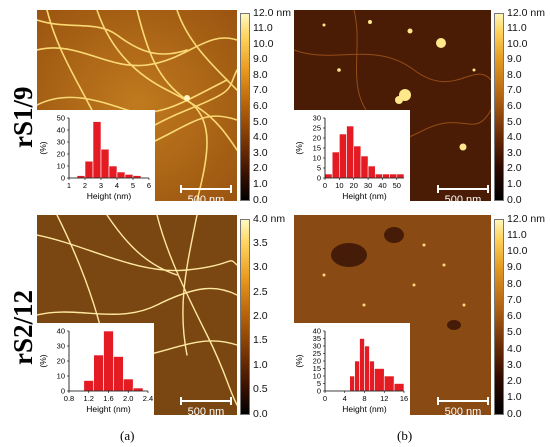  I want to click on histogram-x-tick-label: 50, so click(397, 185).